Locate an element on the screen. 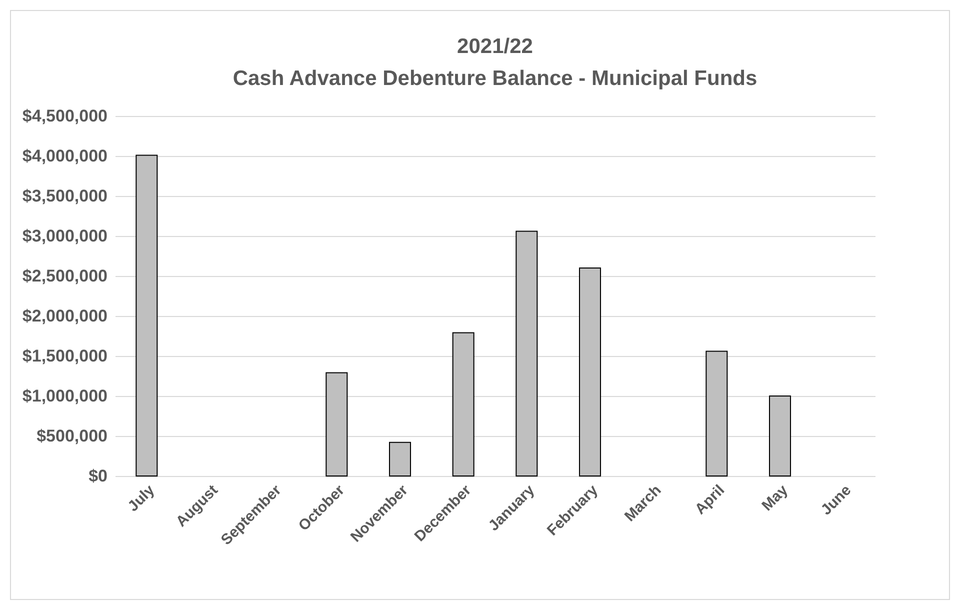 Image resolution: width=964 pixels, height=611 pixels. y-tick-label: $2,500,000 is located at coordinates (65, 276).